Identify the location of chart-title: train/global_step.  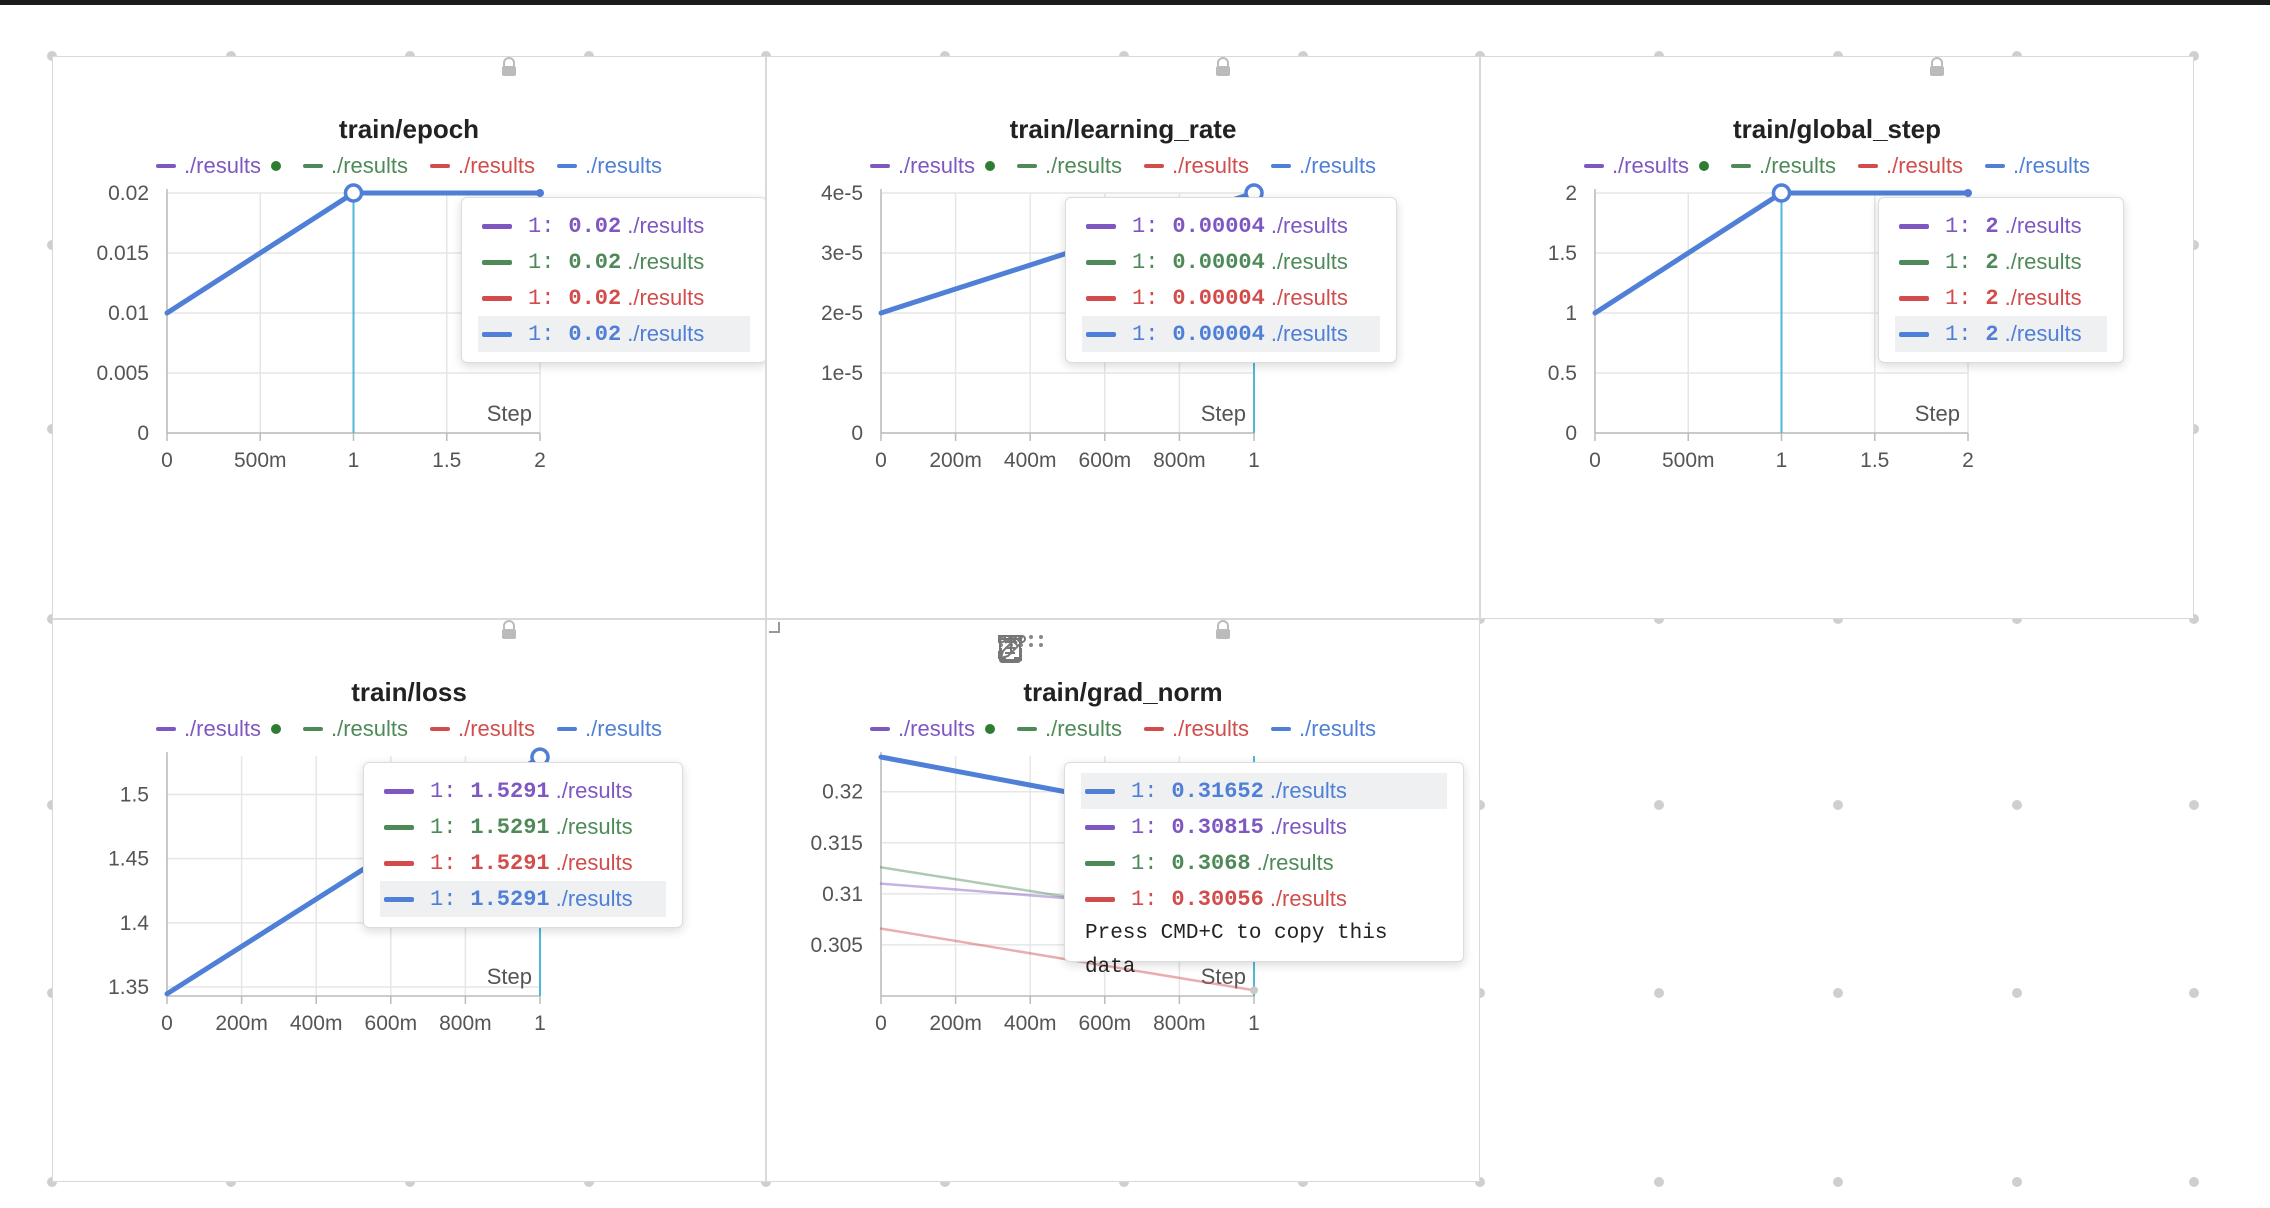
(1837, 129).